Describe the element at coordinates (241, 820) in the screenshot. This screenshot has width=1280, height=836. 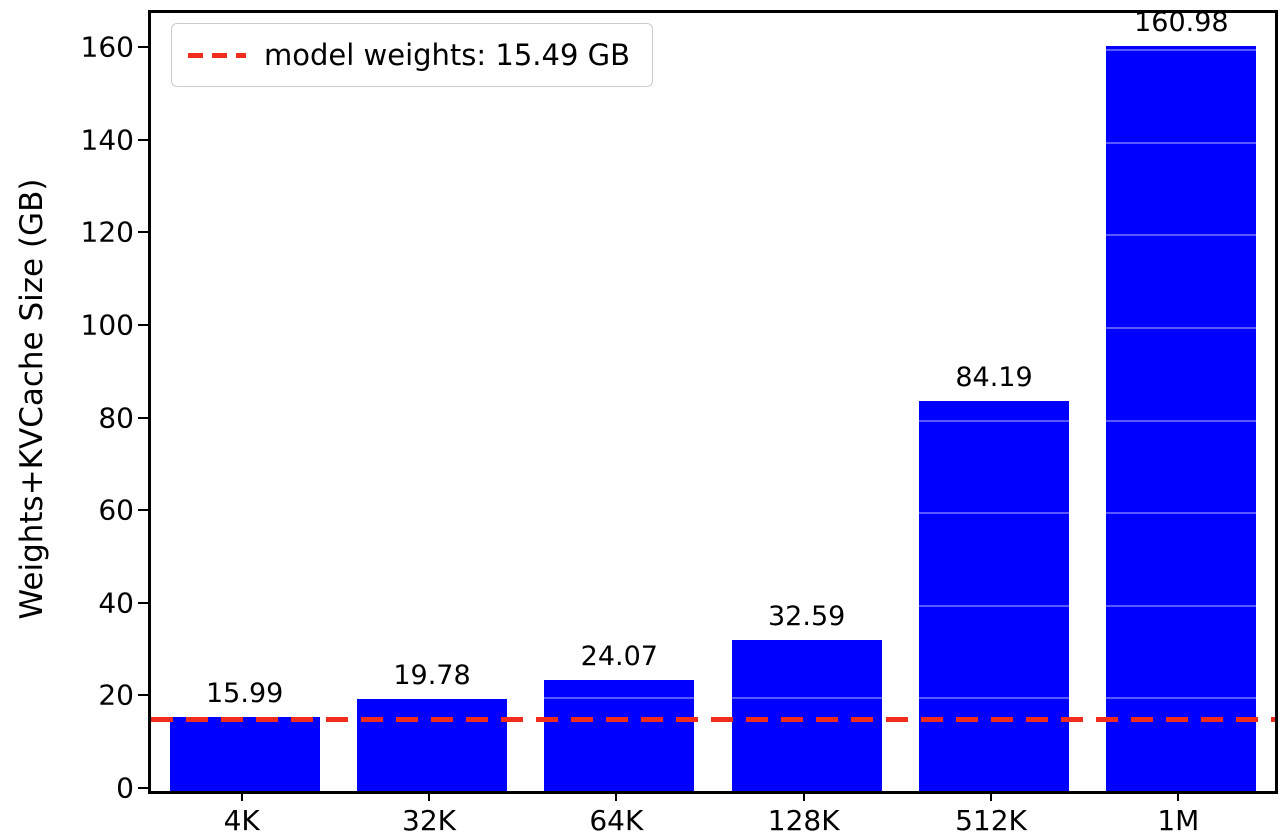
I see `x-tick-label: 4K` at that location.